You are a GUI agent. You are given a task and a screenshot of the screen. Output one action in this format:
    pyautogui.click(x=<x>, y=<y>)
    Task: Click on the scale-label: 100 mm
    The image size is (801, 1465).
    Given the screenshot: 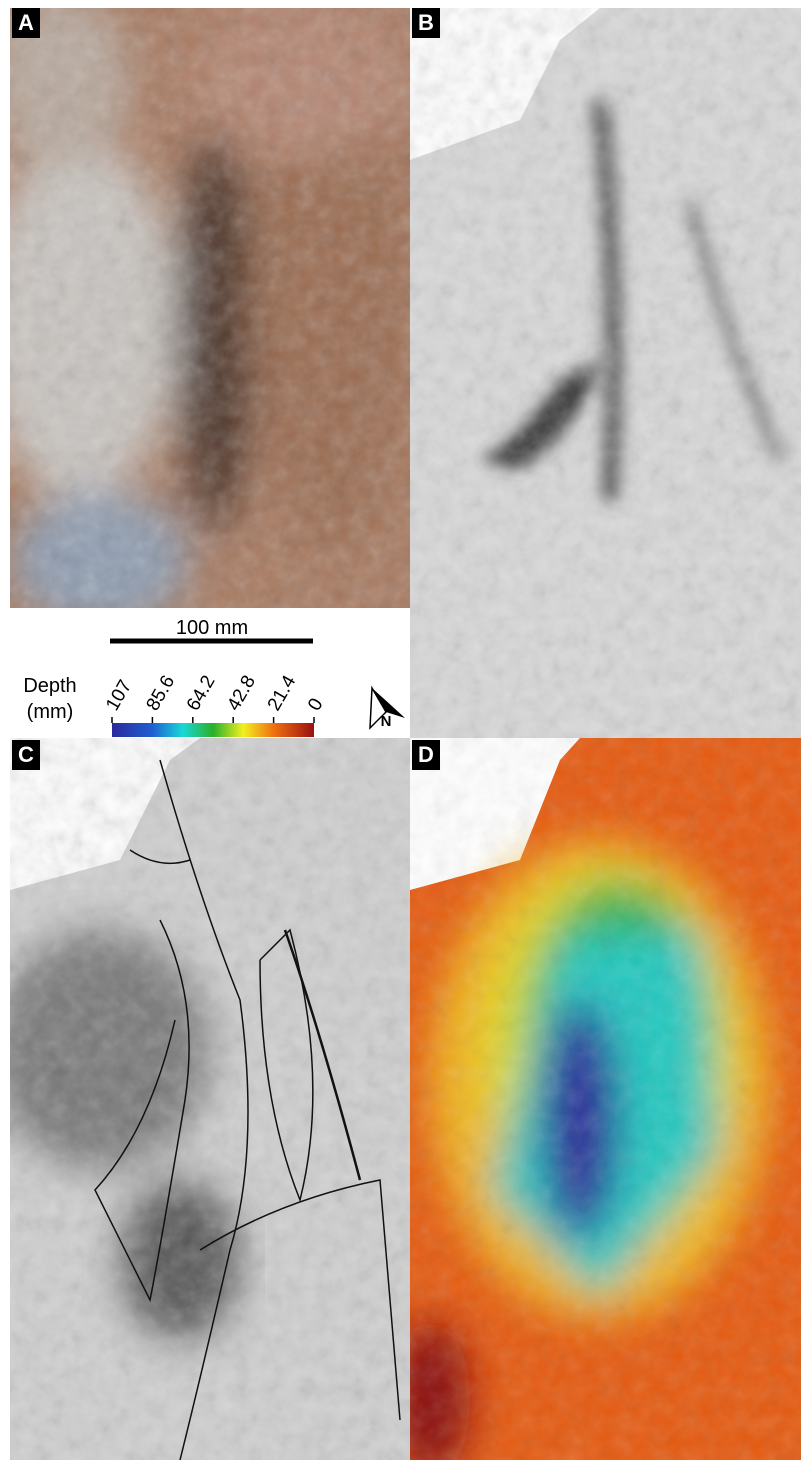 What is the action you would take?
    pyautogui.click(x=212, y=628)
    